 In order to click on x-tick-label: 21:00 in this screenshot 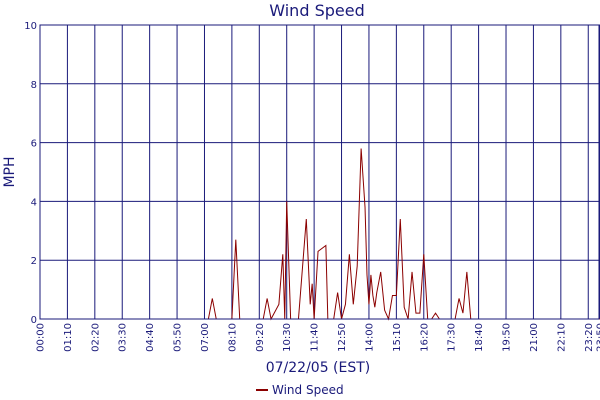, I will do `click(534, 337)`.